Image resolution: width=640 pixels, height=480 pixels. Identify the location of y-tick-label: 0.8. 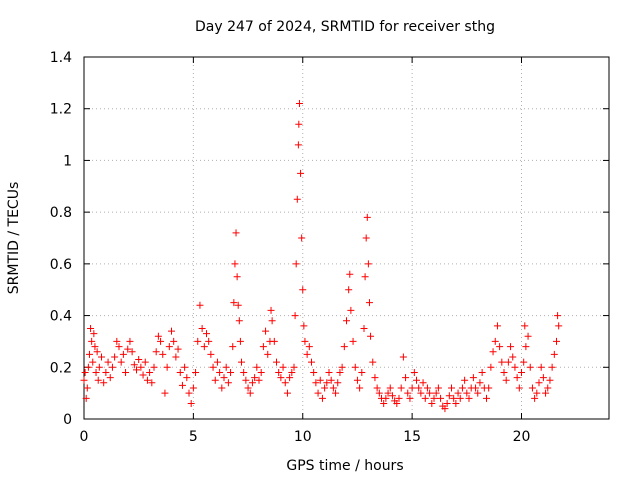
(61, 213).